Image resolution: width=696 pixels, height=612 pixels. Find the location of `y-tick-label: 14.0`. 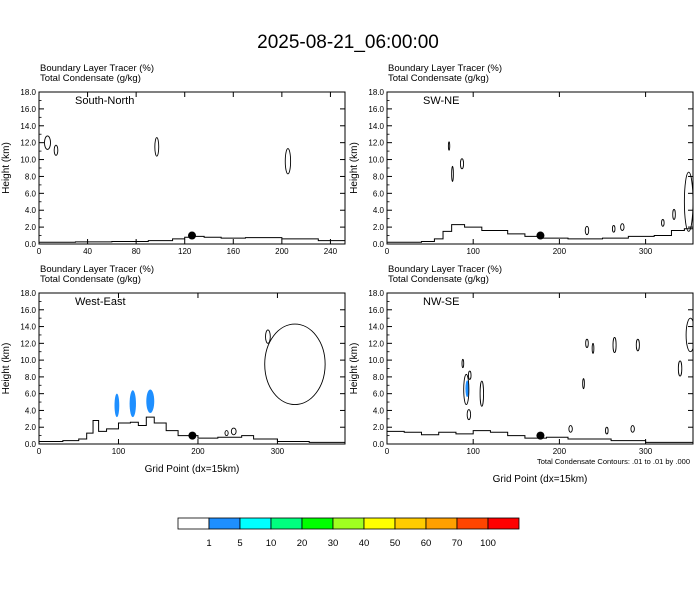

y-tick-label: 14.0 is located at coordinates (376, 126).